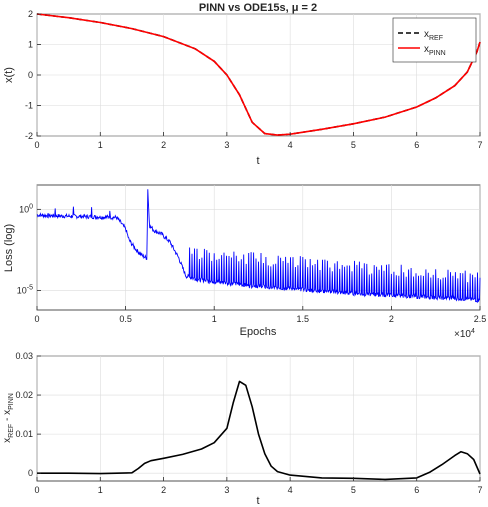 The image size is (488, 507). What do you see at coordinates (435, 50) in the screenshot?
I see `legend-label-pinn: xPINN` at bounding box center [435, 50].